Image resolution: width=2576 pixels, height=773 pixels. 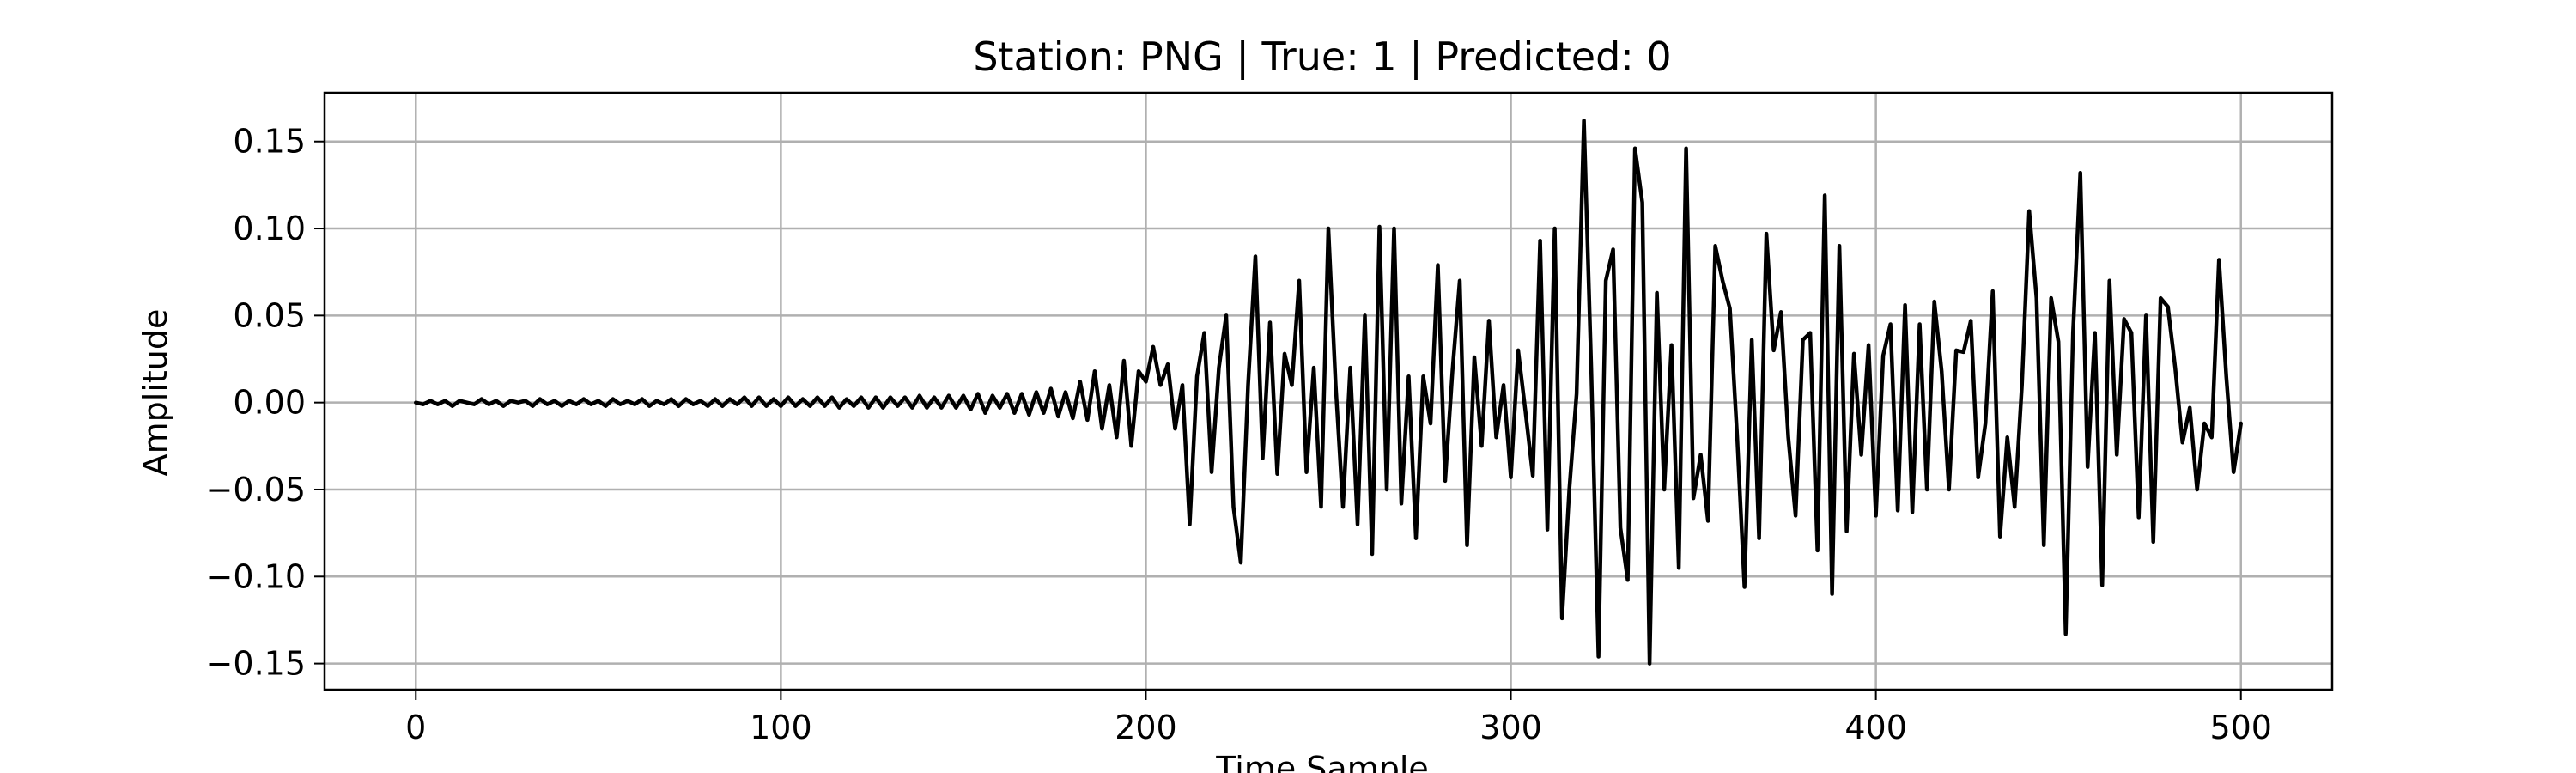 I want to click on y-axis-label: Amplitude, so click(x=155, y=393).